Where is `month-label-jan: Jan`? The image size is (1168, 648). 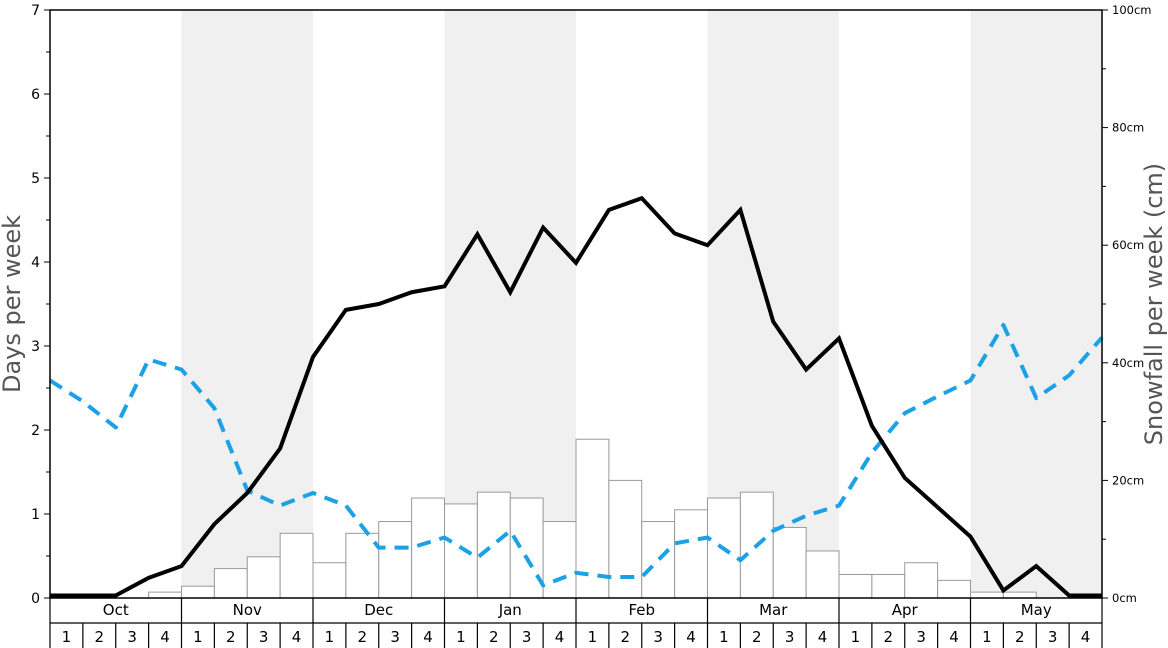
month-label-jan: Jan is located at coordinates (510, 610).